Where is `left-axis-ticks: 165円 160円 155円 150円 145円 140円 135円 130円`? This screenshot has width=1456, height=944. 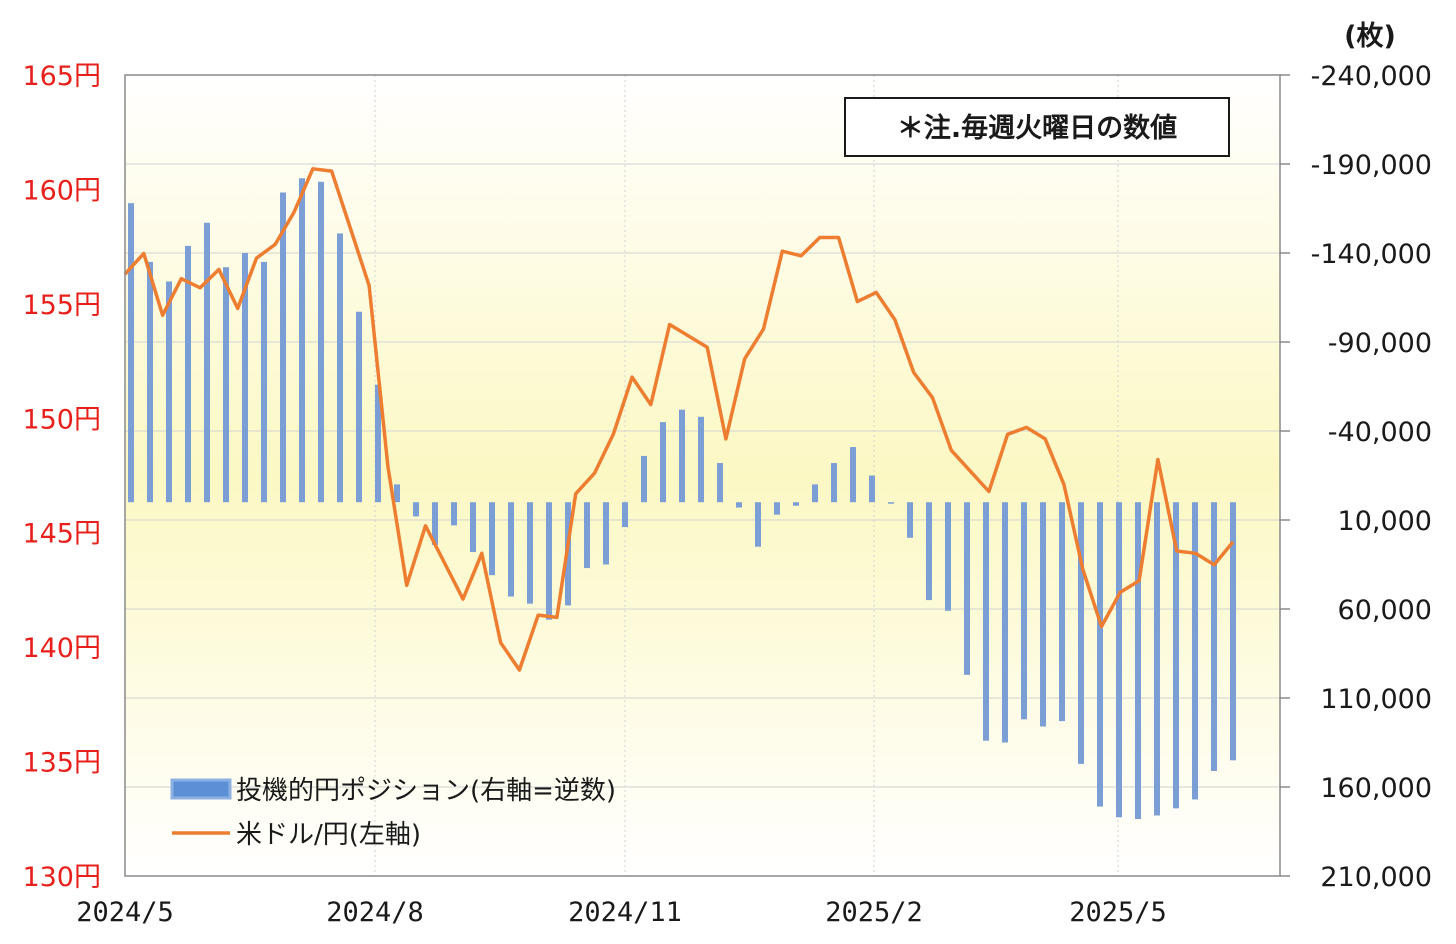 left-axis-ticks: 165円 160円 155円 150円 145円 140円 135円 130円 is located at coordinates (61, 477).